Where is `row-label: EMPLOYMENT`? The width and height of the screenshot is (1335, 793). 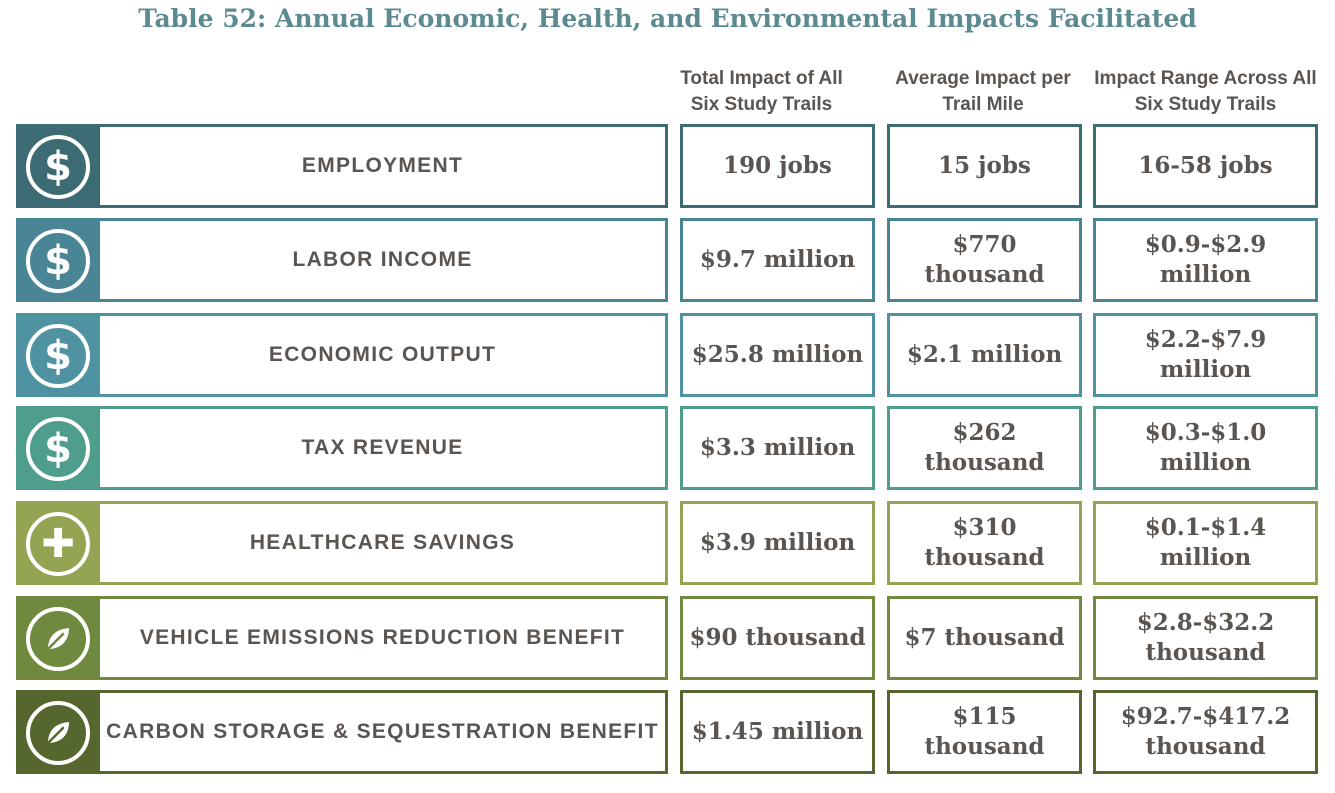
row-label: EMPLOYMENT is located at coordinates (384, 166).